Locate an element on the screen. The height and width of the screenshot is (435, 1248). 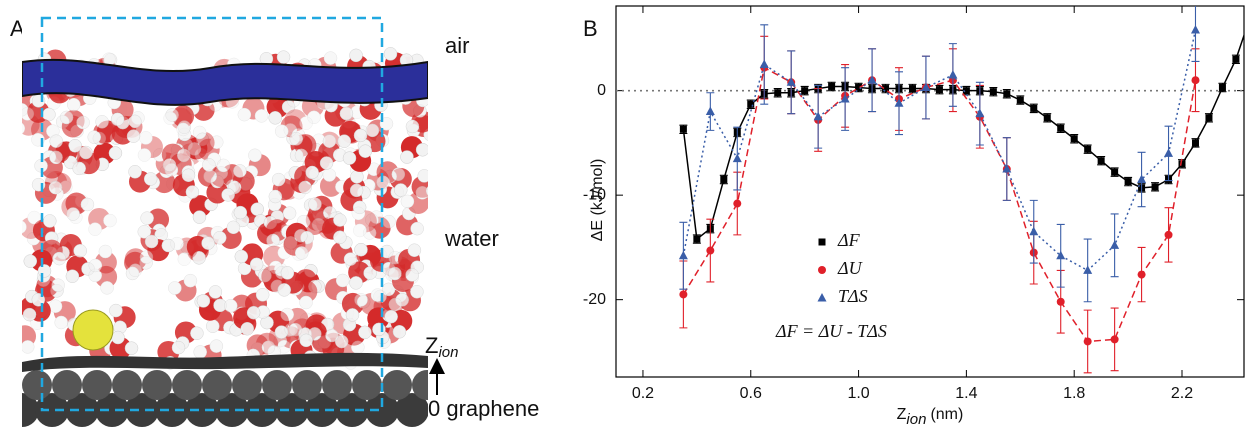
x-tick-label: 0.2 is located at coordinates (643, 393).